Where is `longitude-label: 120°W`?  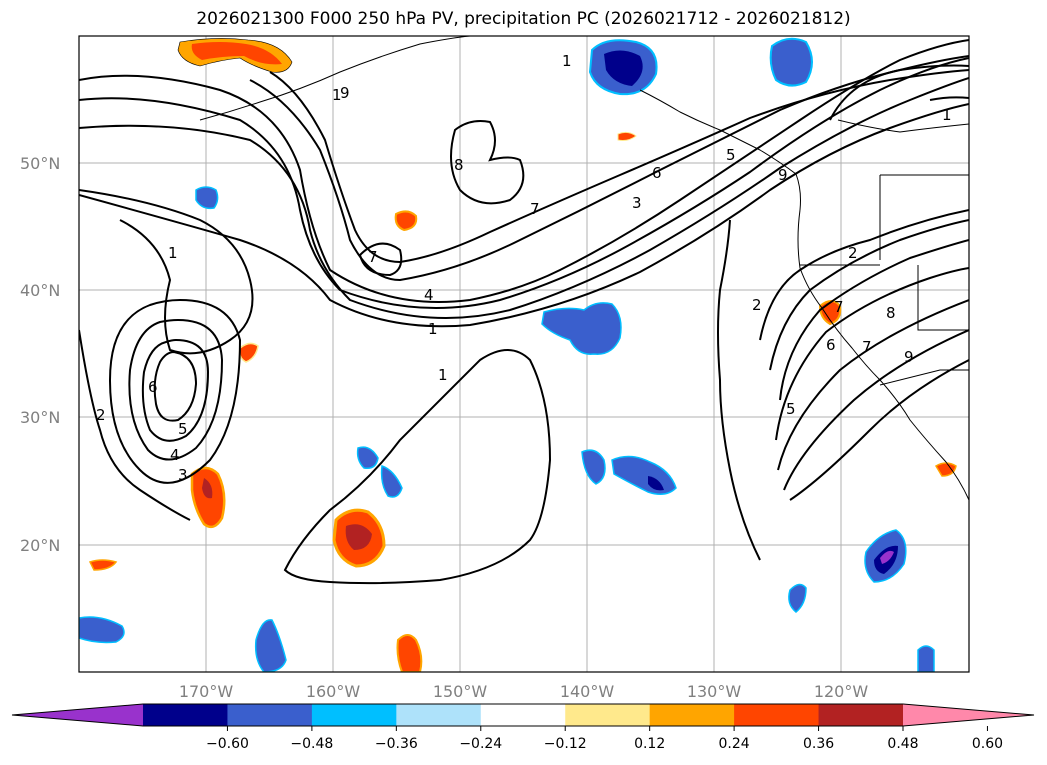
longitude-label: 120°W is located at coordinates (841, 691).